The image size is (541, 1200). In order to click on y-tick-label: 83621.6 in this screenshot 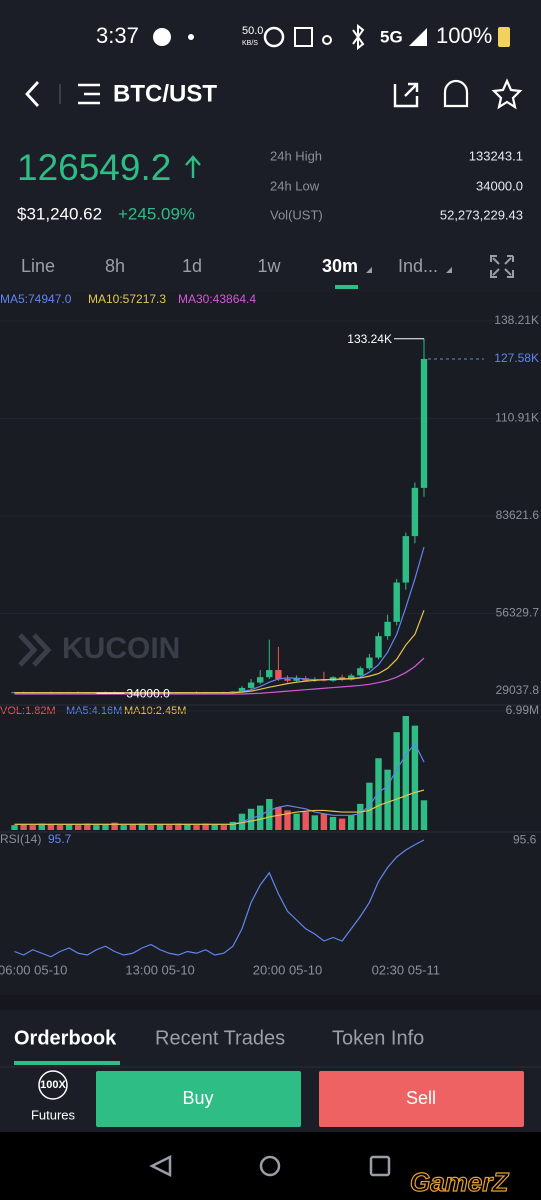, I will do `click(518, 515)`.